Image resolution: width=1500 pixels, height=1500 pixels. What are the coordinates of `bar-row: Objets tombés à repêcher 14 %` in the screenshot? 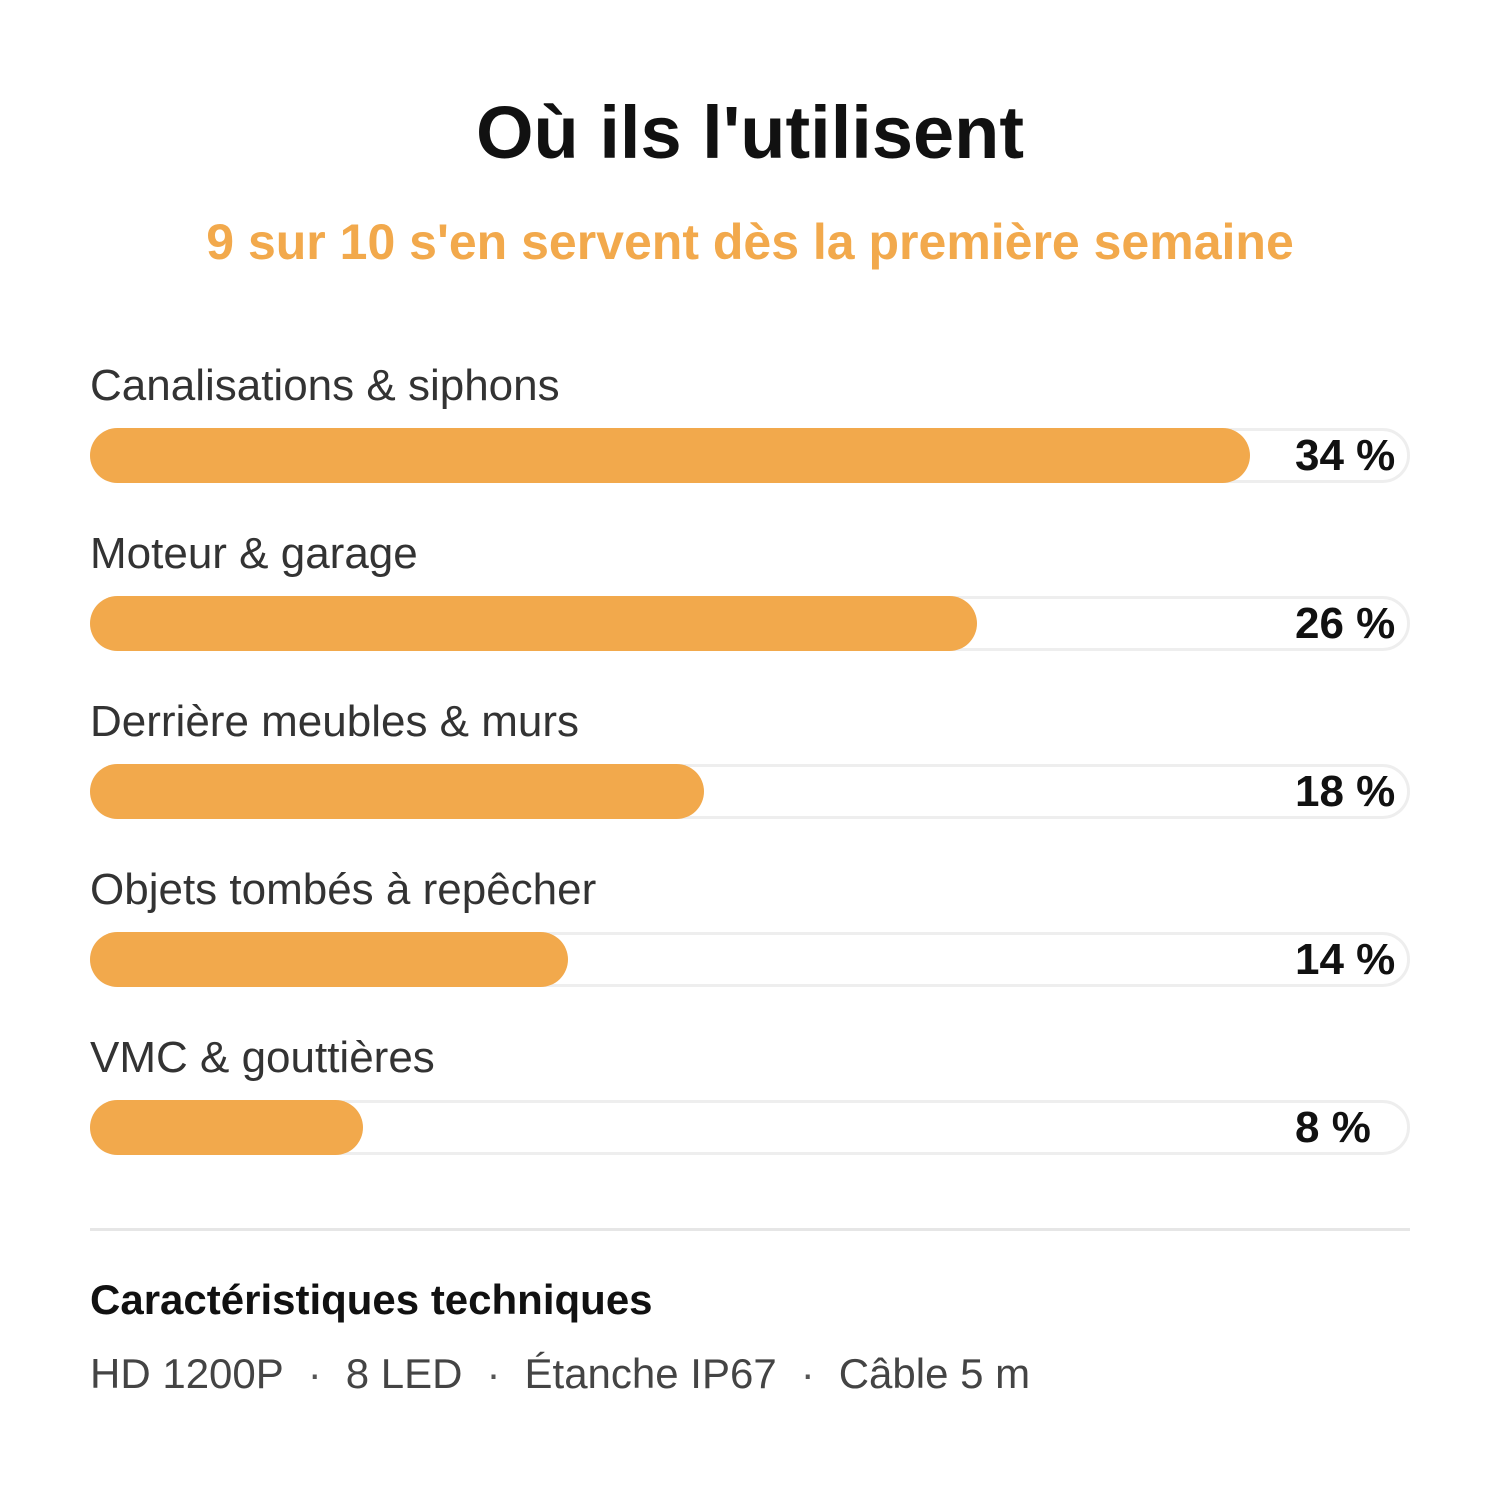 It's located at (750, 946).